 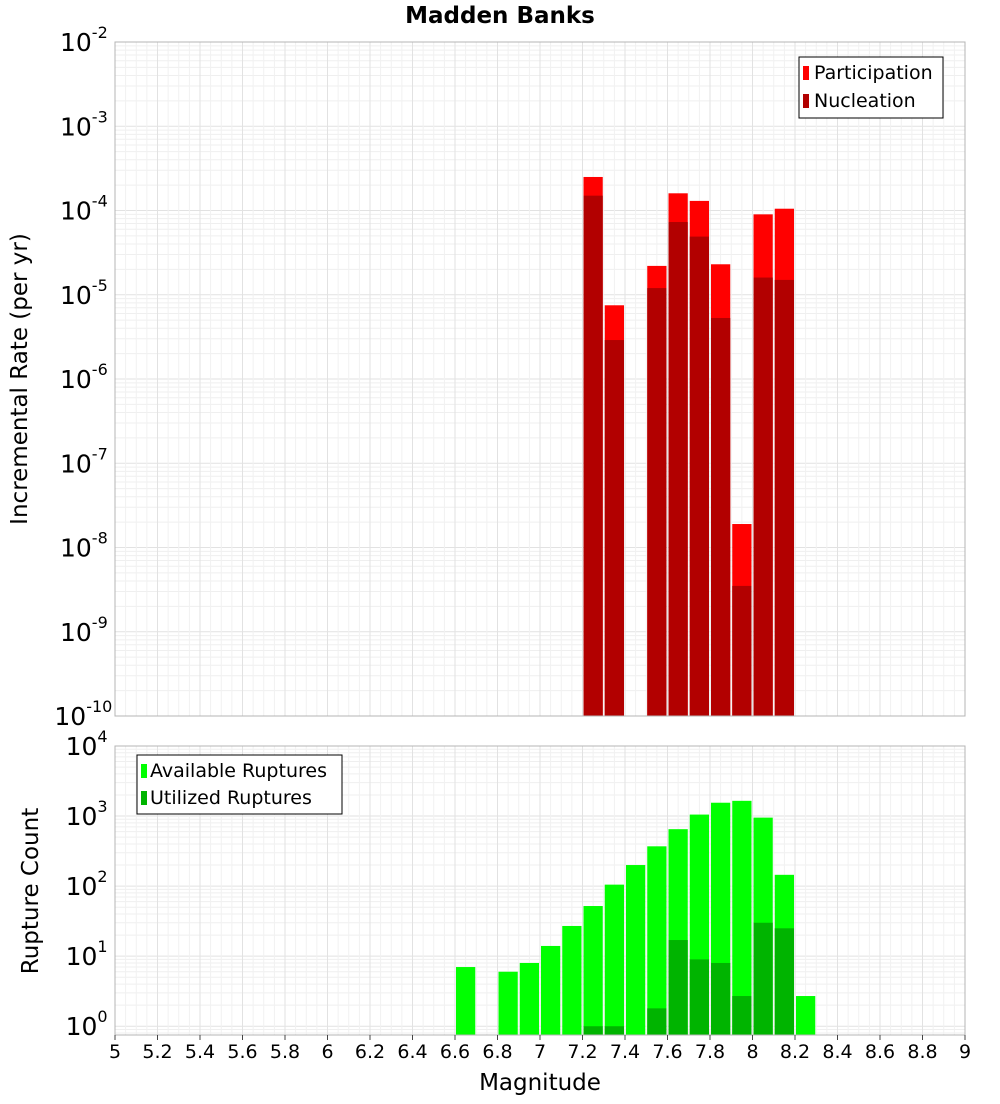 I want to click on y-tick-exponent: 2, so click(x=102, y=876).